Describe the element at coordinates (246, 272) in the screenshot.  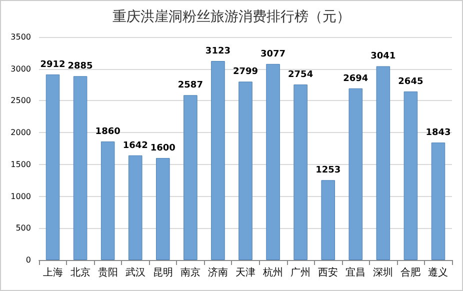
I see `x-tick-label: 天津` at that location.